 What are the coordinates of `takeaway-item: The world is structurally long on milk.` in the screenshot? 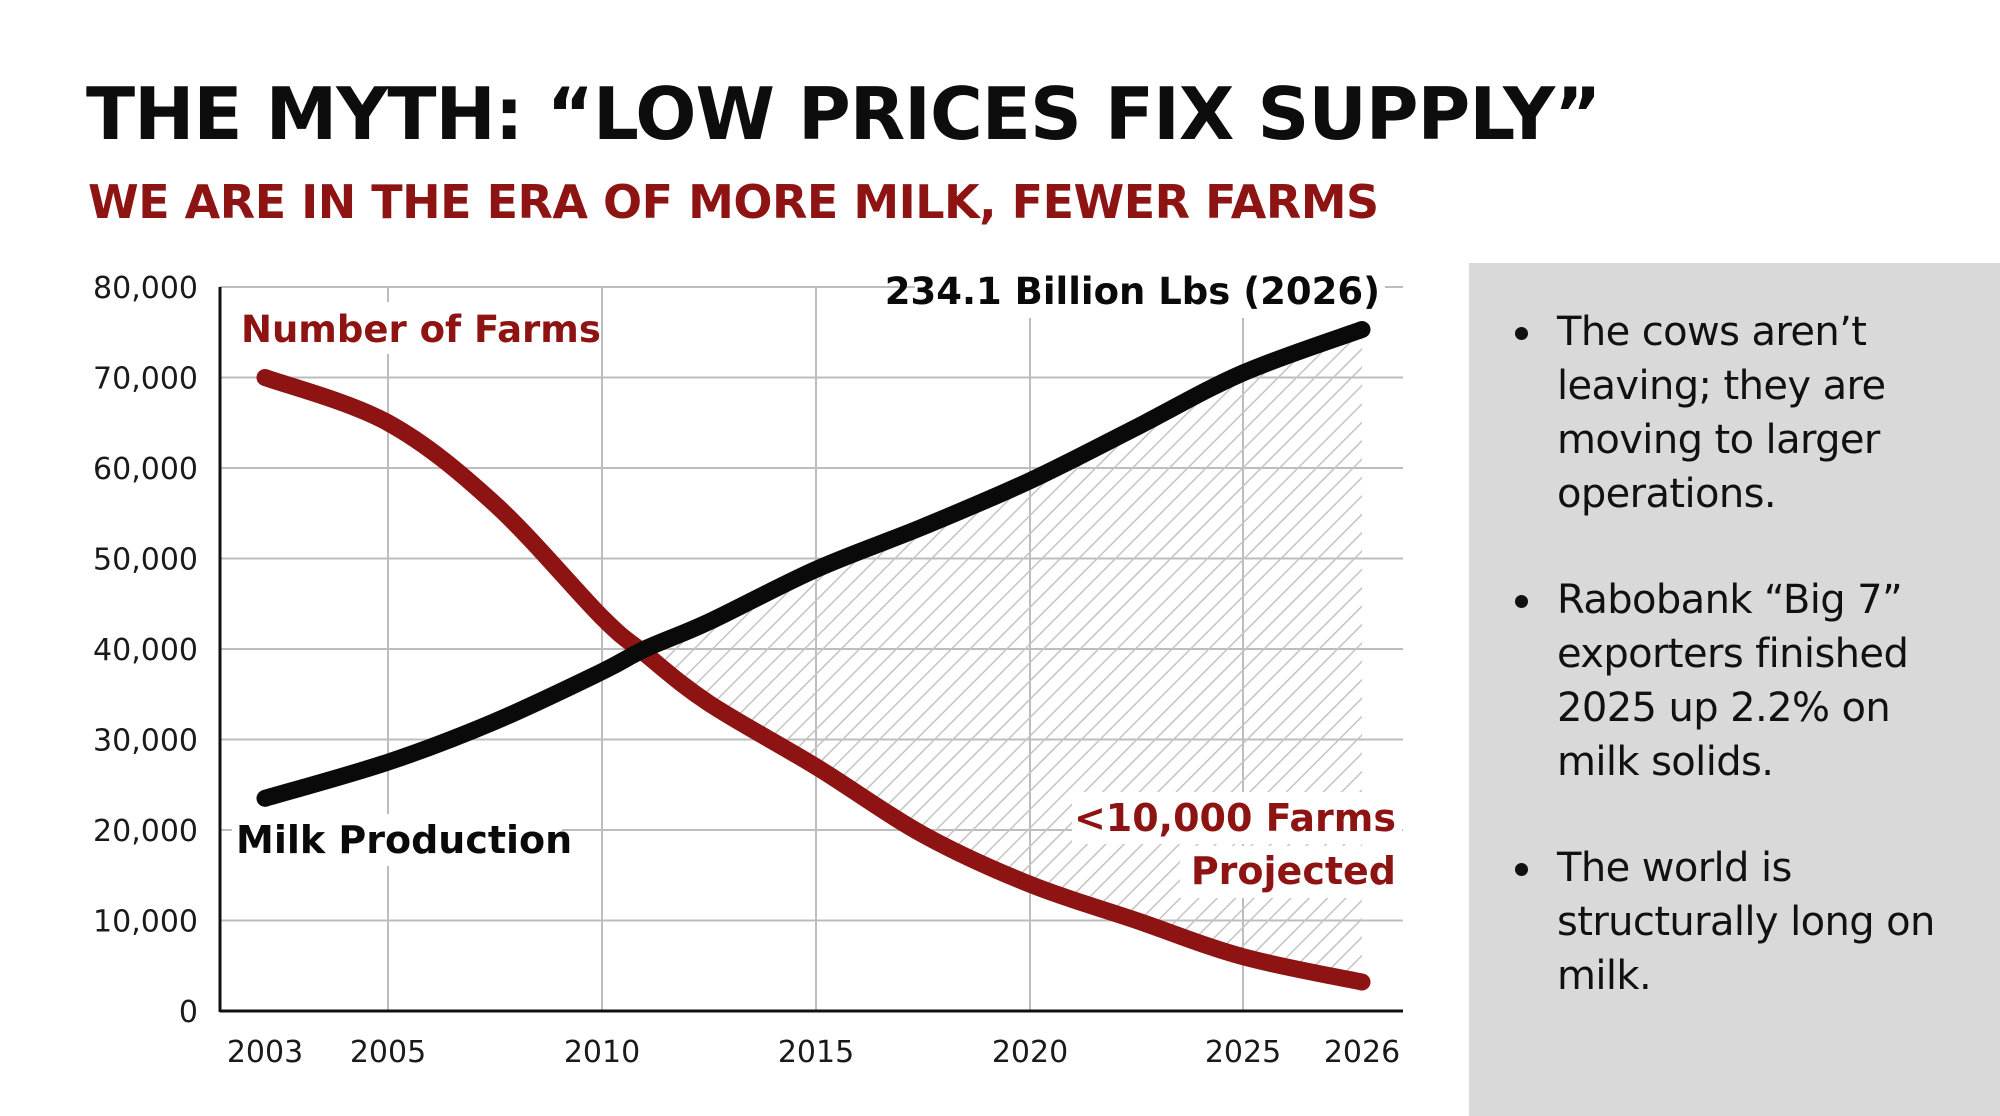 It's located at (1745, 922).